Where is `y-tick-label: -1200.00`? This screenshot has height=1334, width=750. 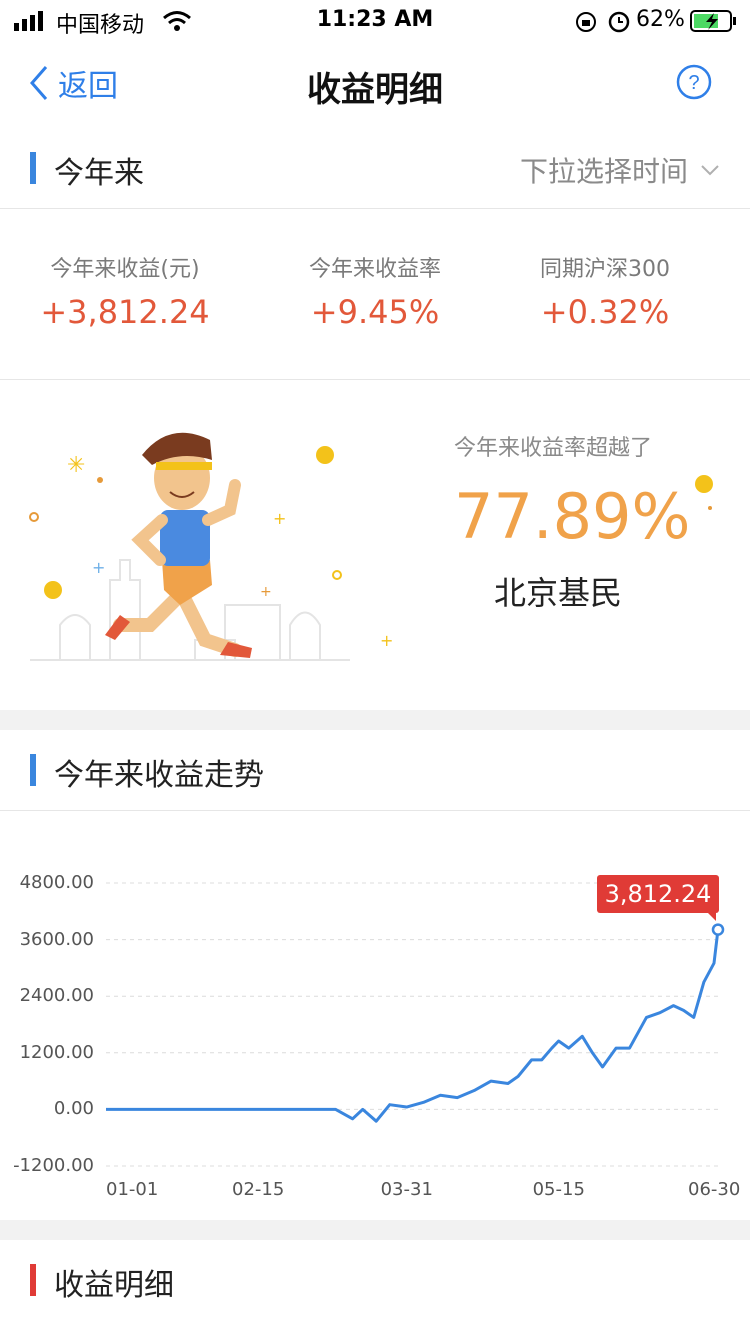
y-tick-label: -1200.00 is located at coordinates (53, 1165).